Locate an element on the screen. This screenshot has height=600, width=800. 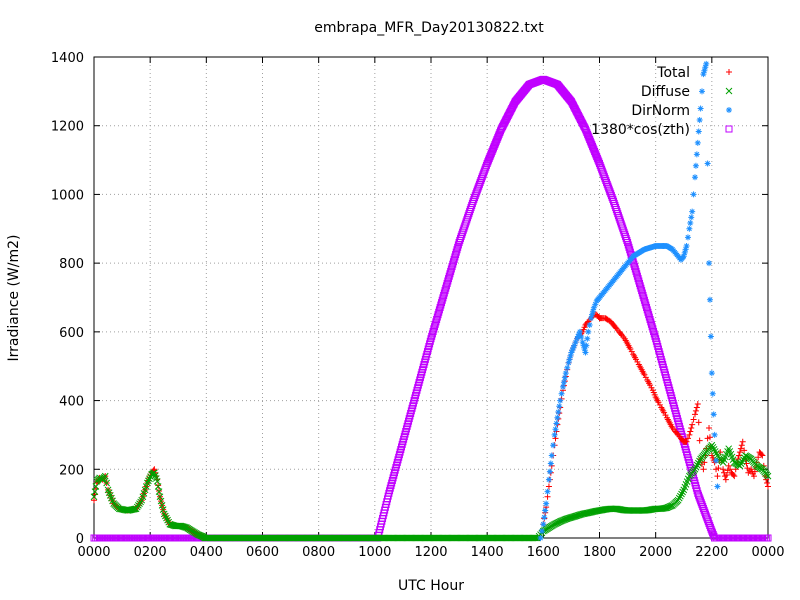
x-tick-label: 1000 is located at coordinates (374, 552).